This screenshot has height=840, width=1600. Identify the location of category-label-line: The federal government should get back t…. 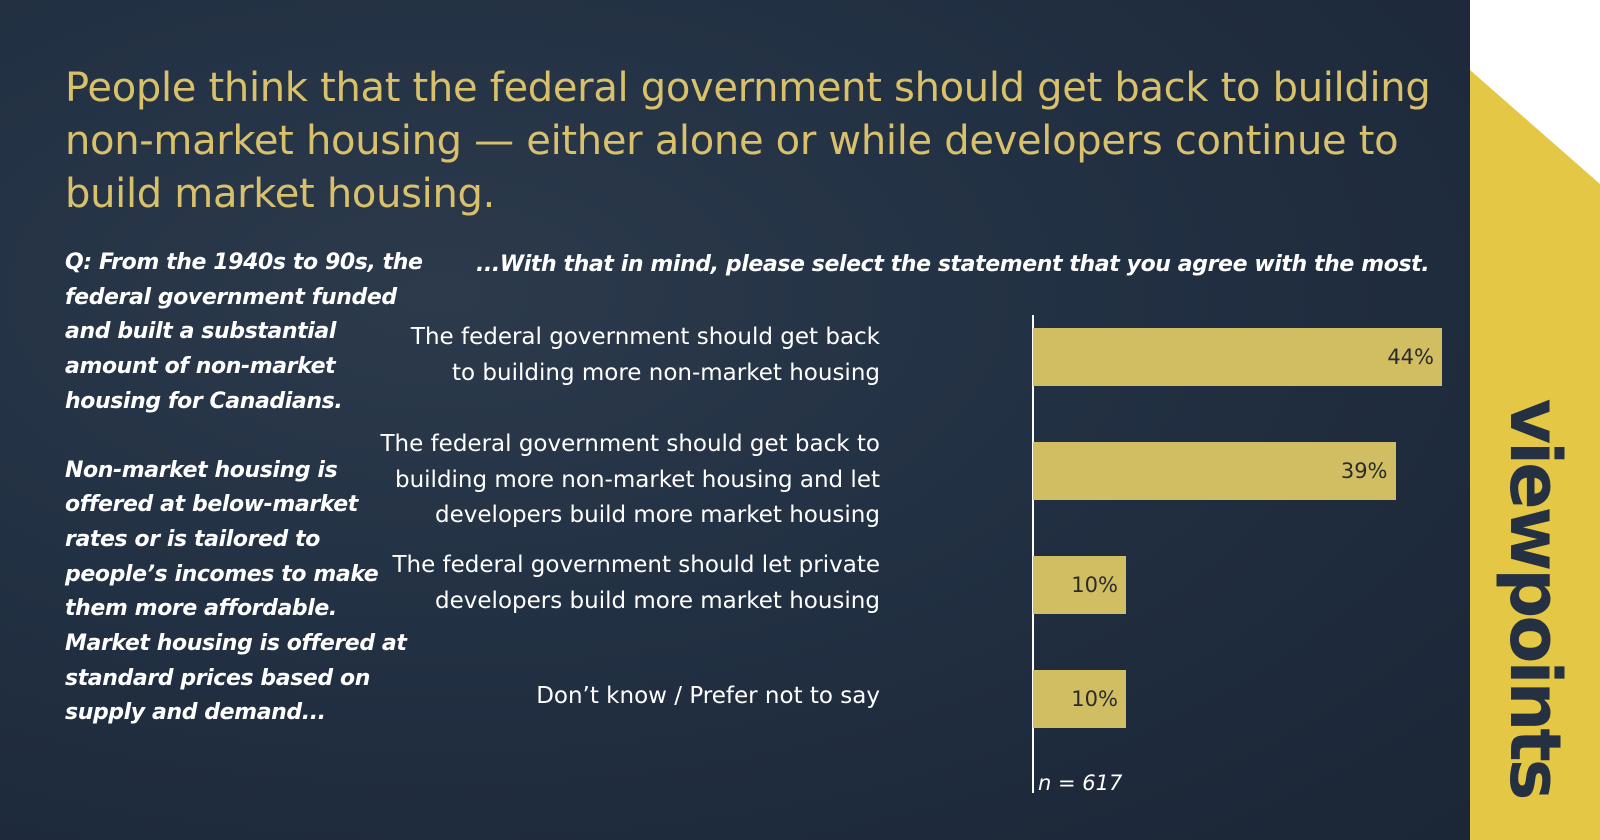
(630, 444).